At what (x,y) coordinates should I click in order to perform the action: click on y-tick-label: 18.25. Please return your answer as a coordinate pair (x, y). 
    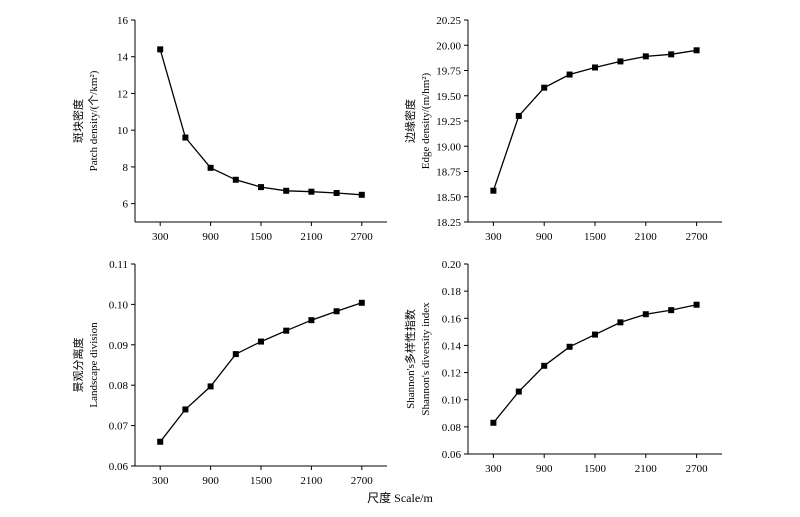
    Looking at the image, I should click on (448, 223).